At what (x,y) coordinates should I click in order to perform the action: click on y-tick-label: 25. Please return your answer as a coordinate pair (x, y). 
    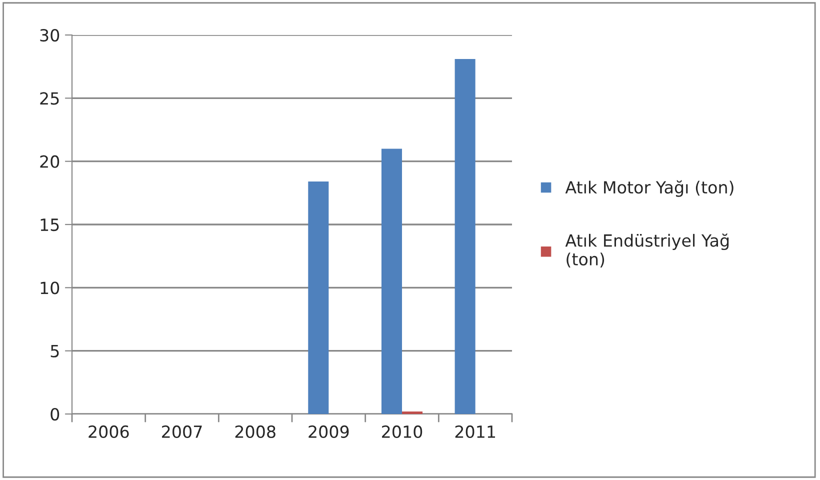
    Looking at the image, I should click on (49, 98).